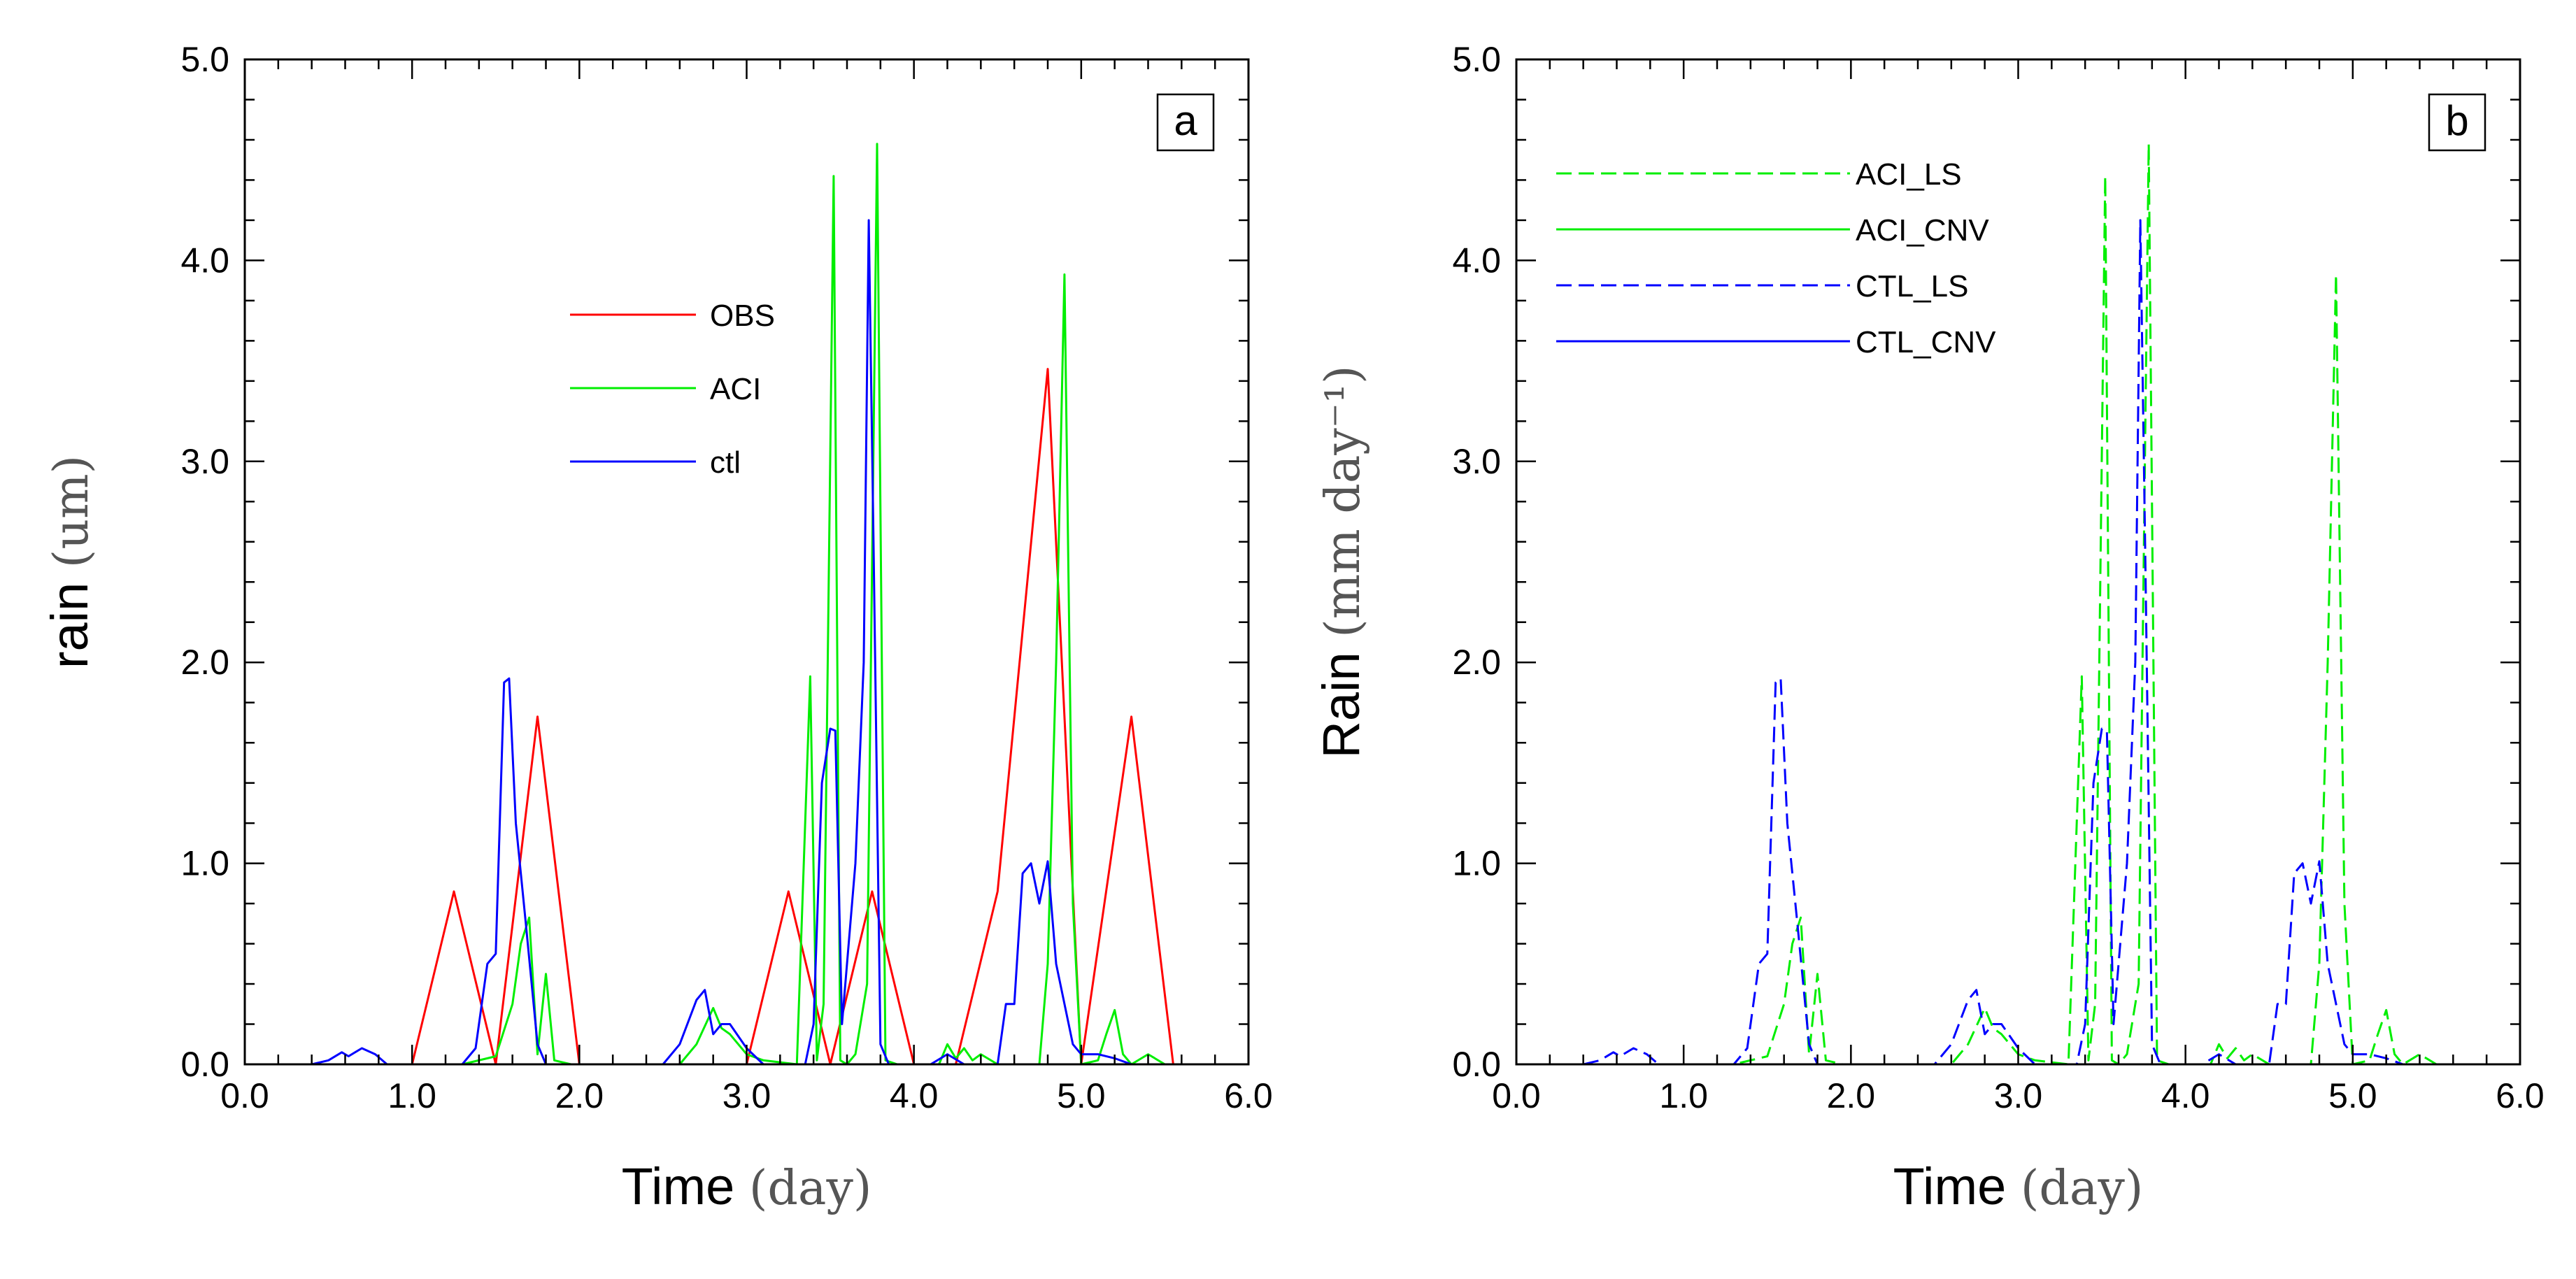  I want to click on y-axis-title: Rain (mm day⁻¹), so click(1341, 561).